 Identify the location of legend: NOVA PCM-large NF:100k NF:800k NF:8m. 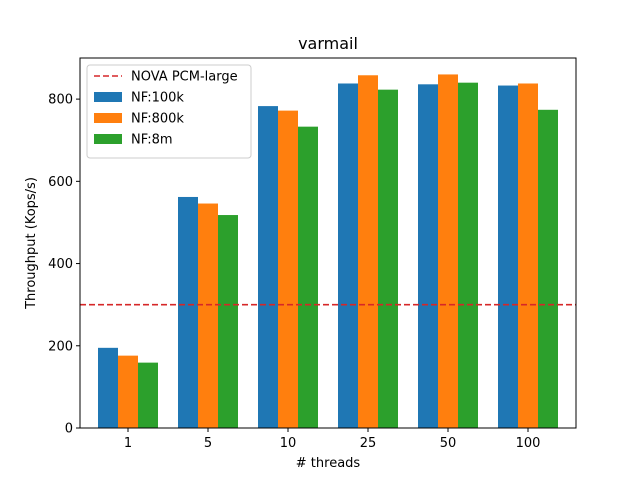
(169, 111).